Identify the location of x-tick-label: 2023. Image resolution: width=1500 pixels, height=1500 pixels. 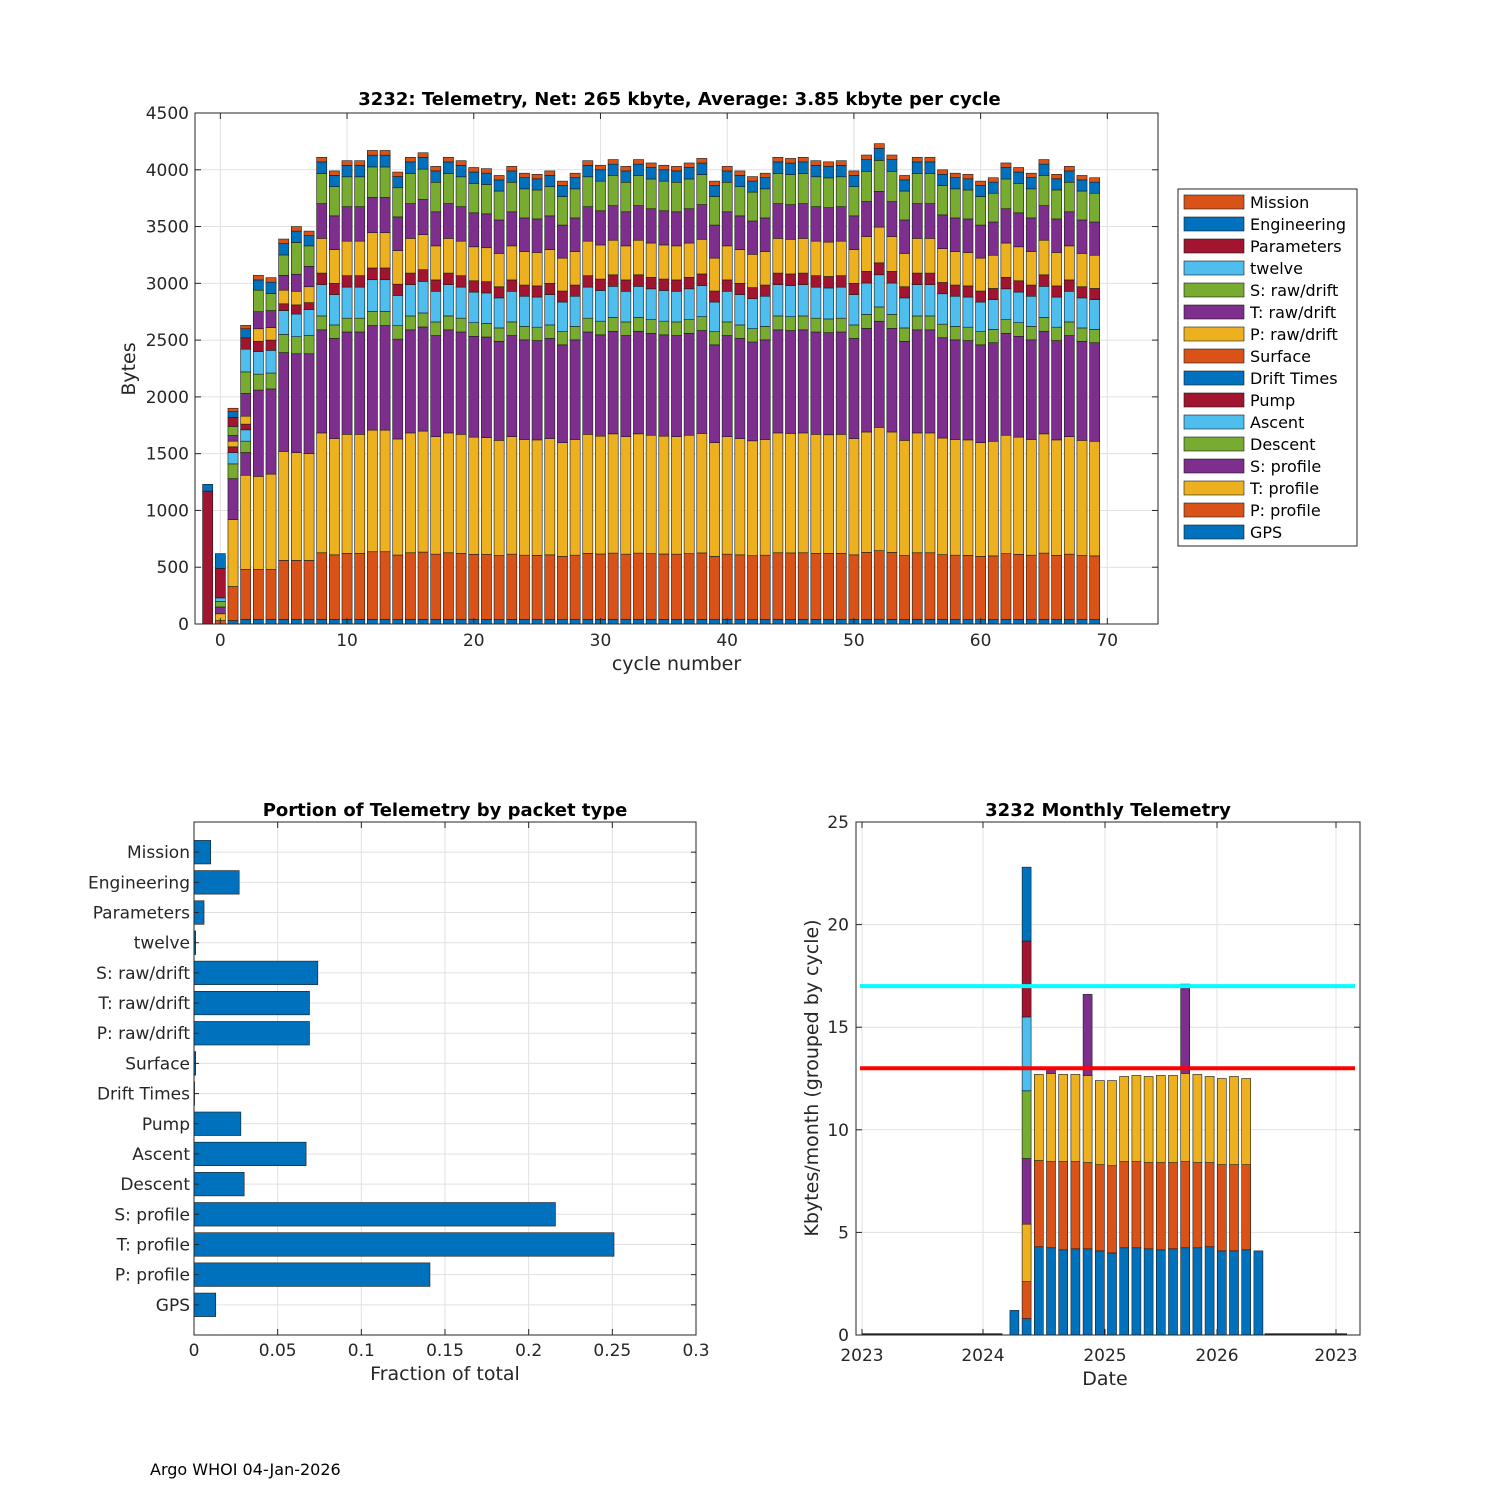
(1335, 1356).